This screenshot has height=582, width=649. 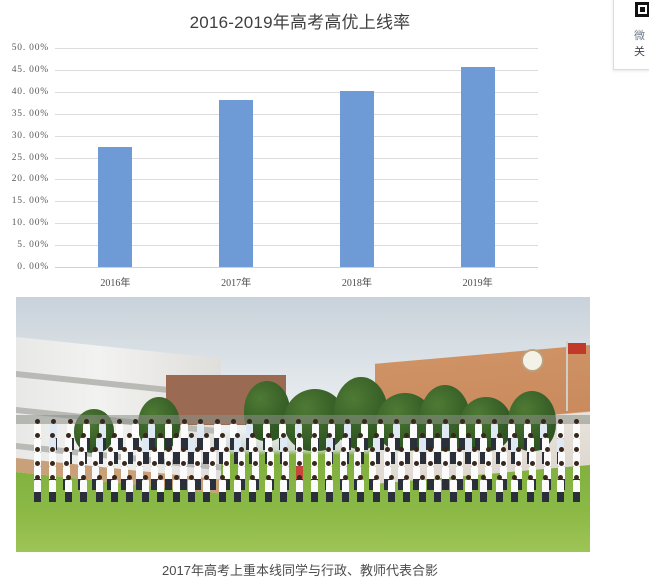 What do you see at coordinates (30, 113) in the screenshot?
I see `y-tick-label: 35. 00%` at bounding box center [30, 113].